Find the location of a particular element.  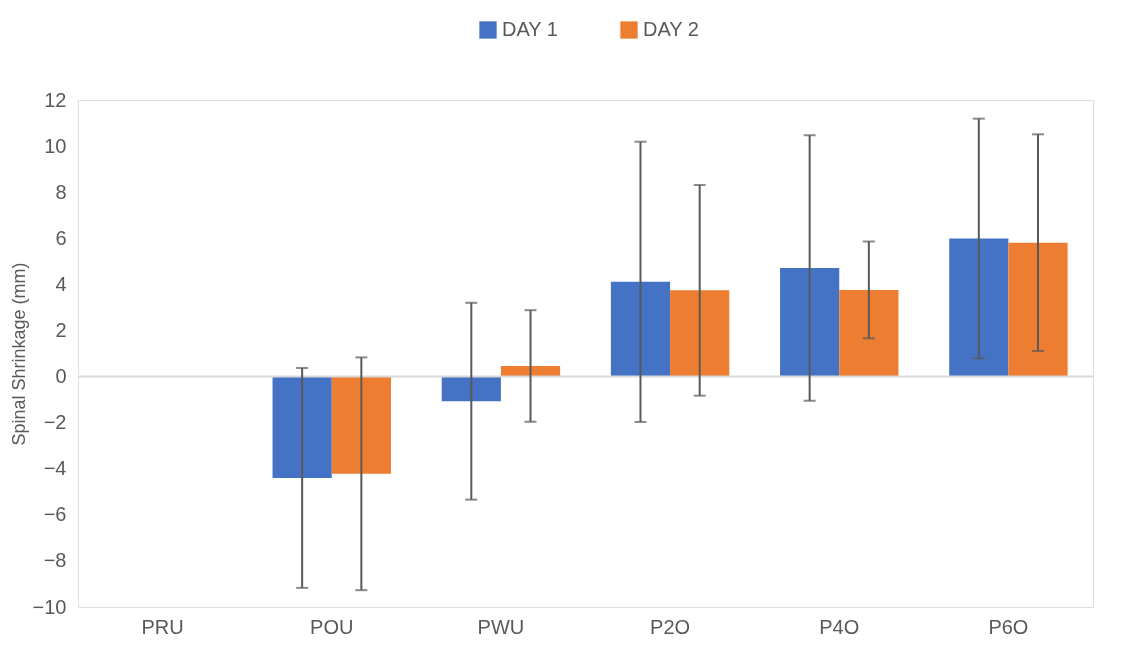

y-tick-label: 0 is located at coordinates (61, 376).